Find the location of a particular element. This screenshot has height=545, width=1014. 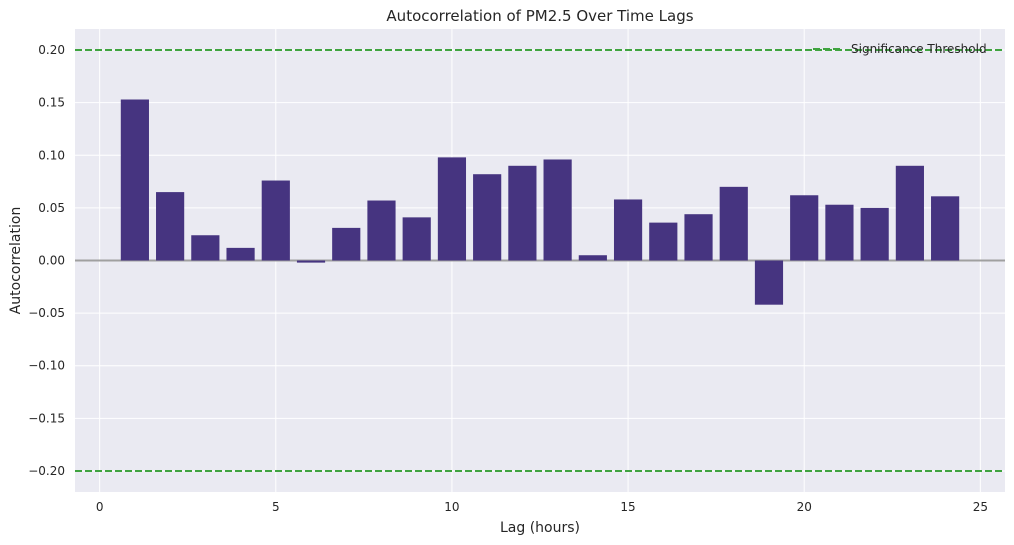

y-tick-labels: −0.20 −0.15 −0.10 −0.05 0.00 0.05 0.10 0.15 0.20 is located at coordinates (46, 260).